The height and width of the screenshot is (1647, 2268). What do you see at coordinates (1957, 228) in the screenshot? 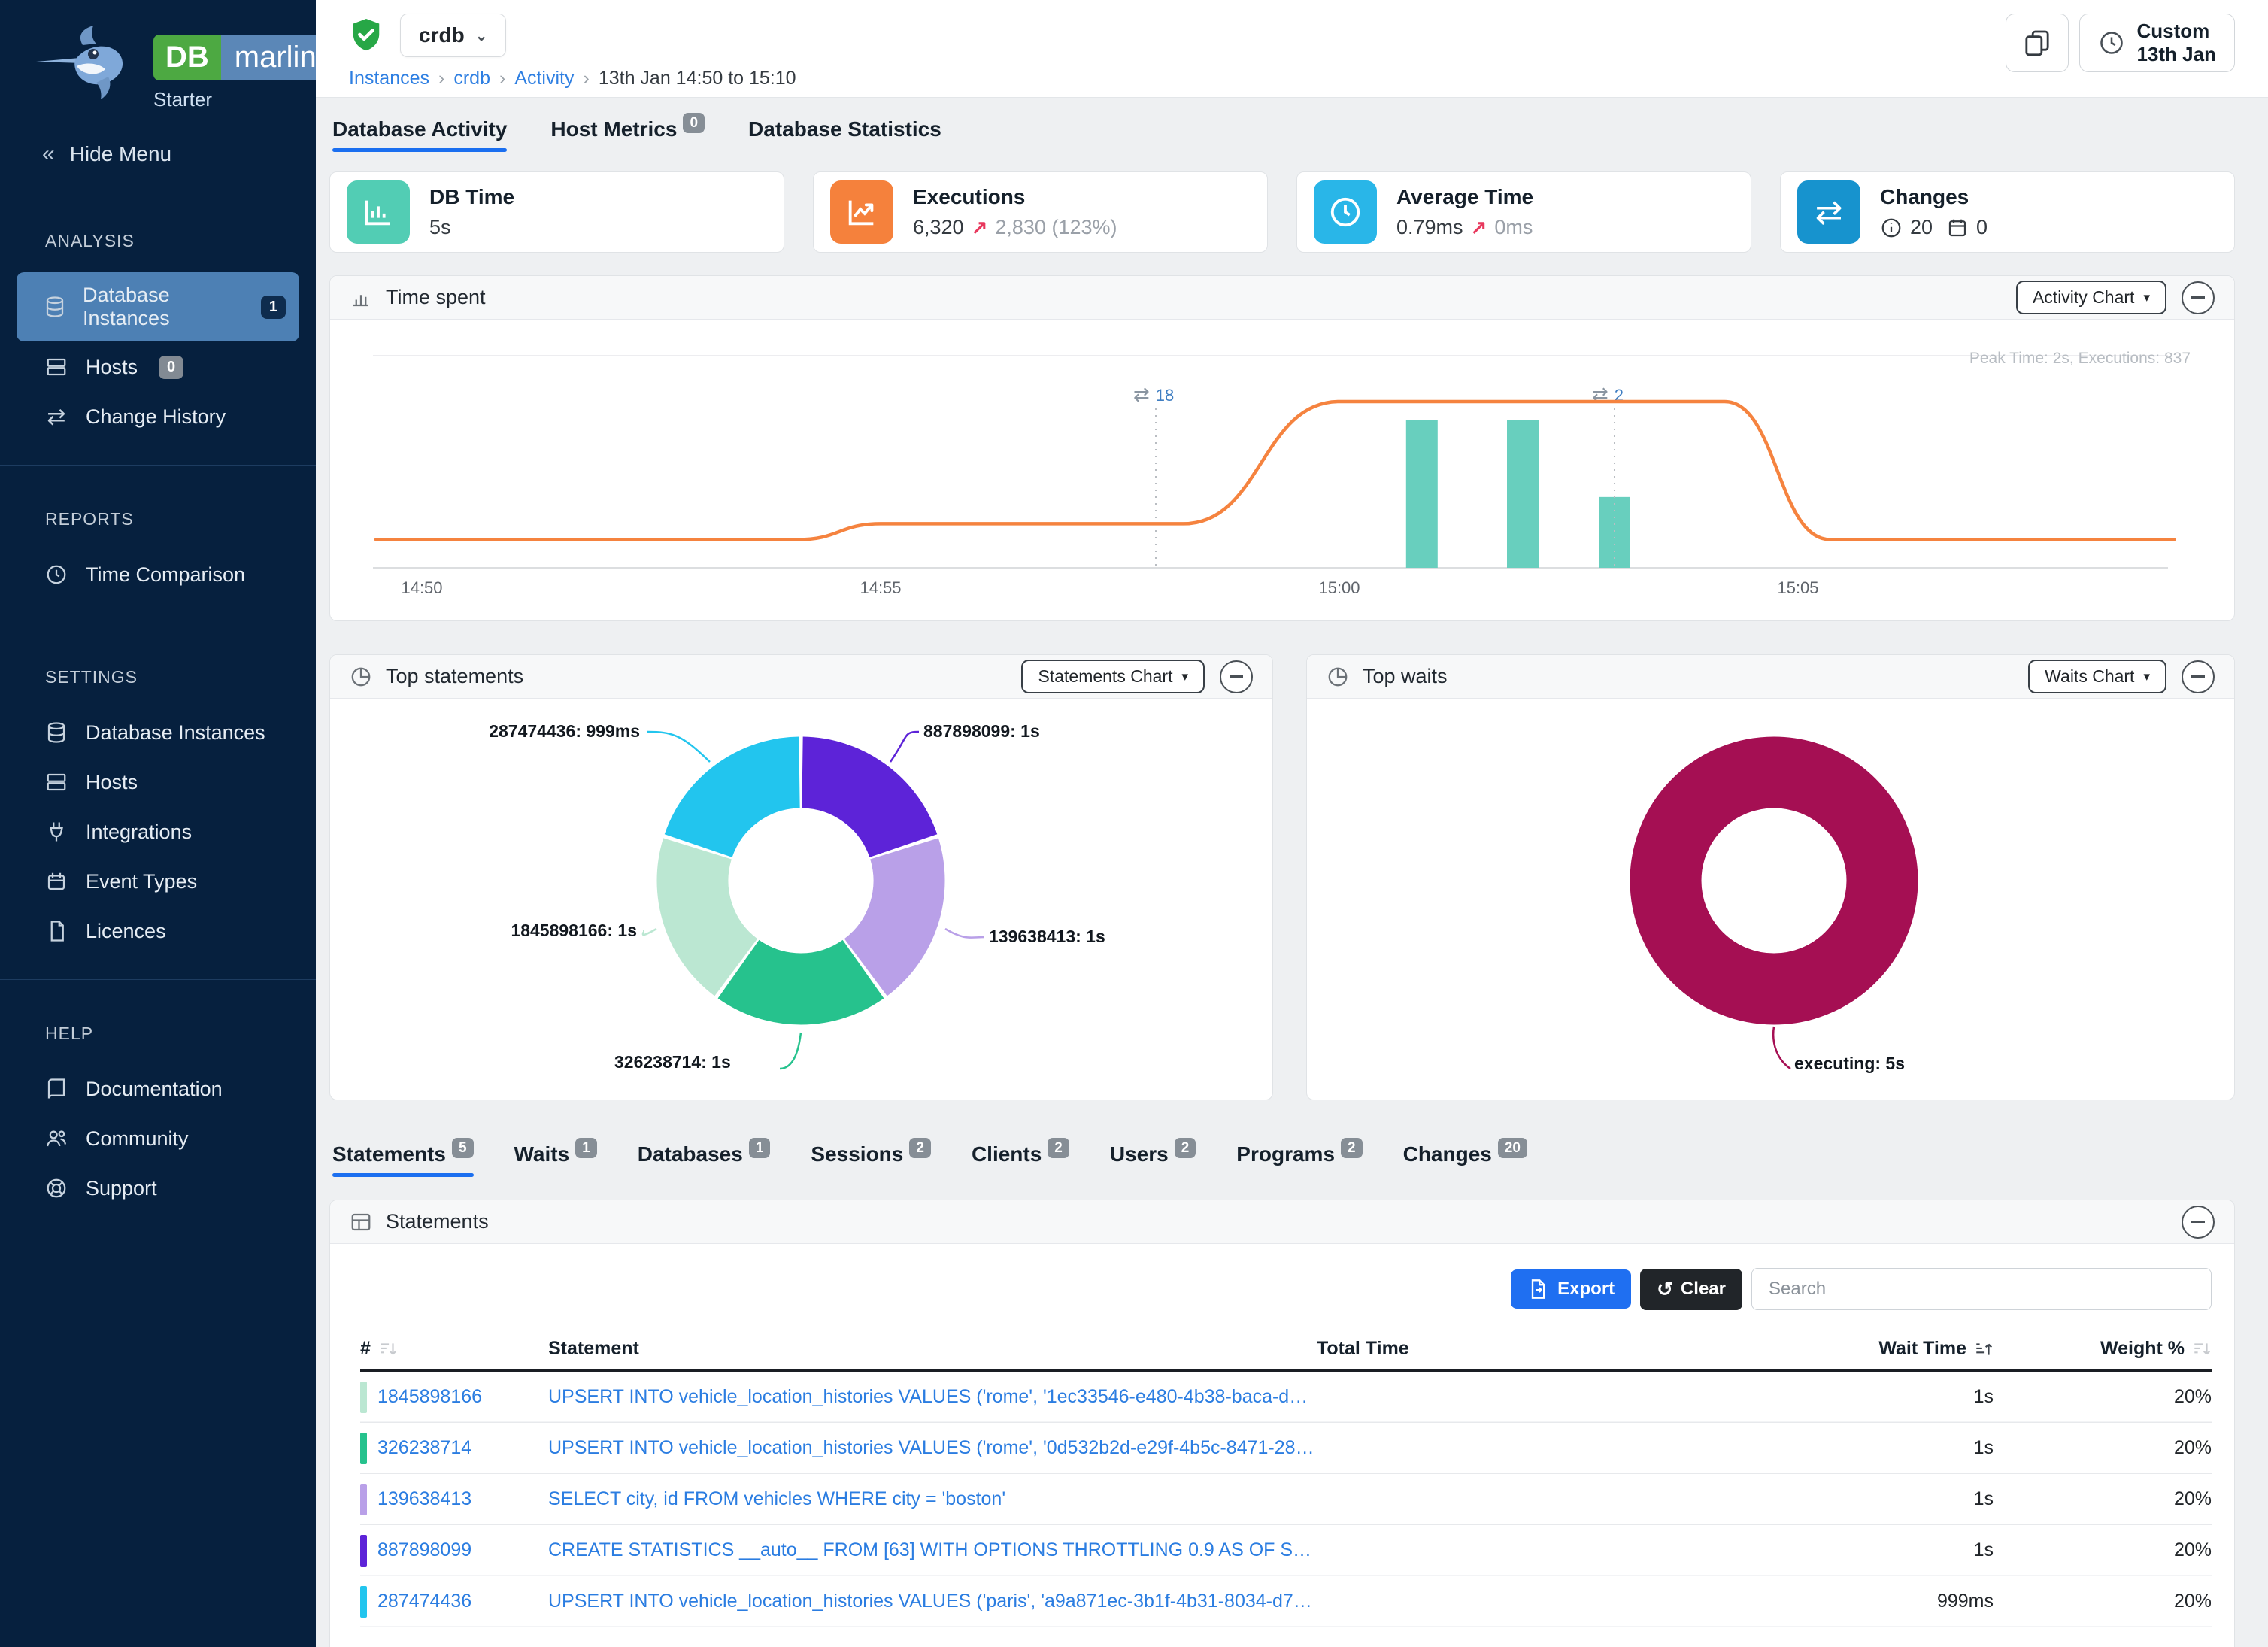
I see `calendar-icon` at bounding box center [1957, 228].